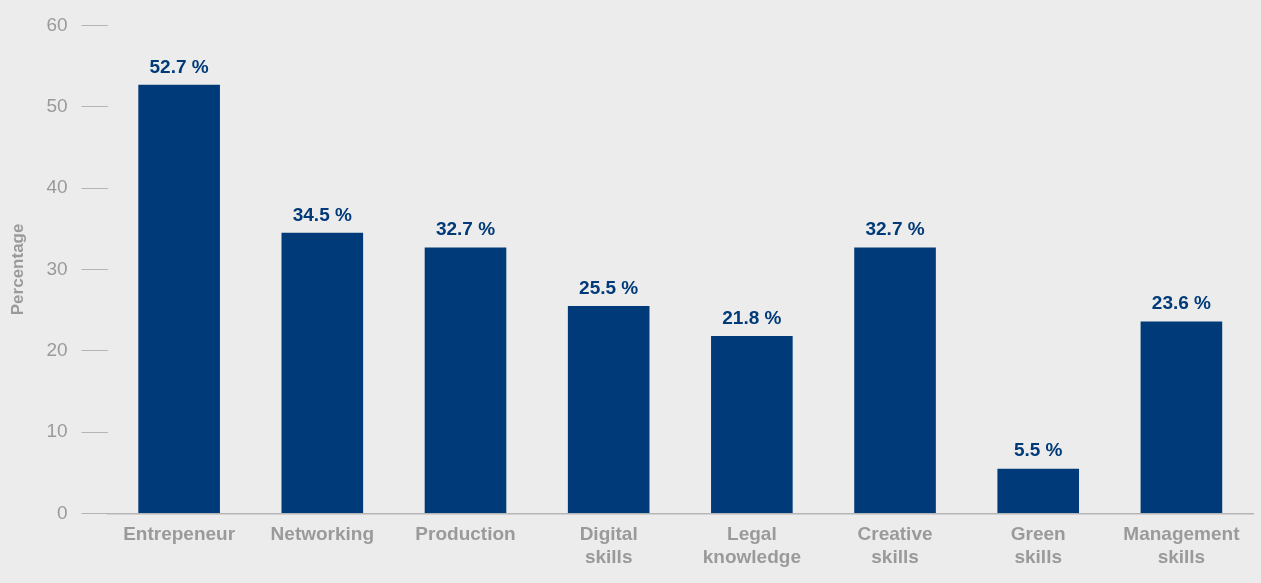 The height and width of the screenshot is (583, 1261). I want to click on y-tick-label: 10, so click(57, 431).